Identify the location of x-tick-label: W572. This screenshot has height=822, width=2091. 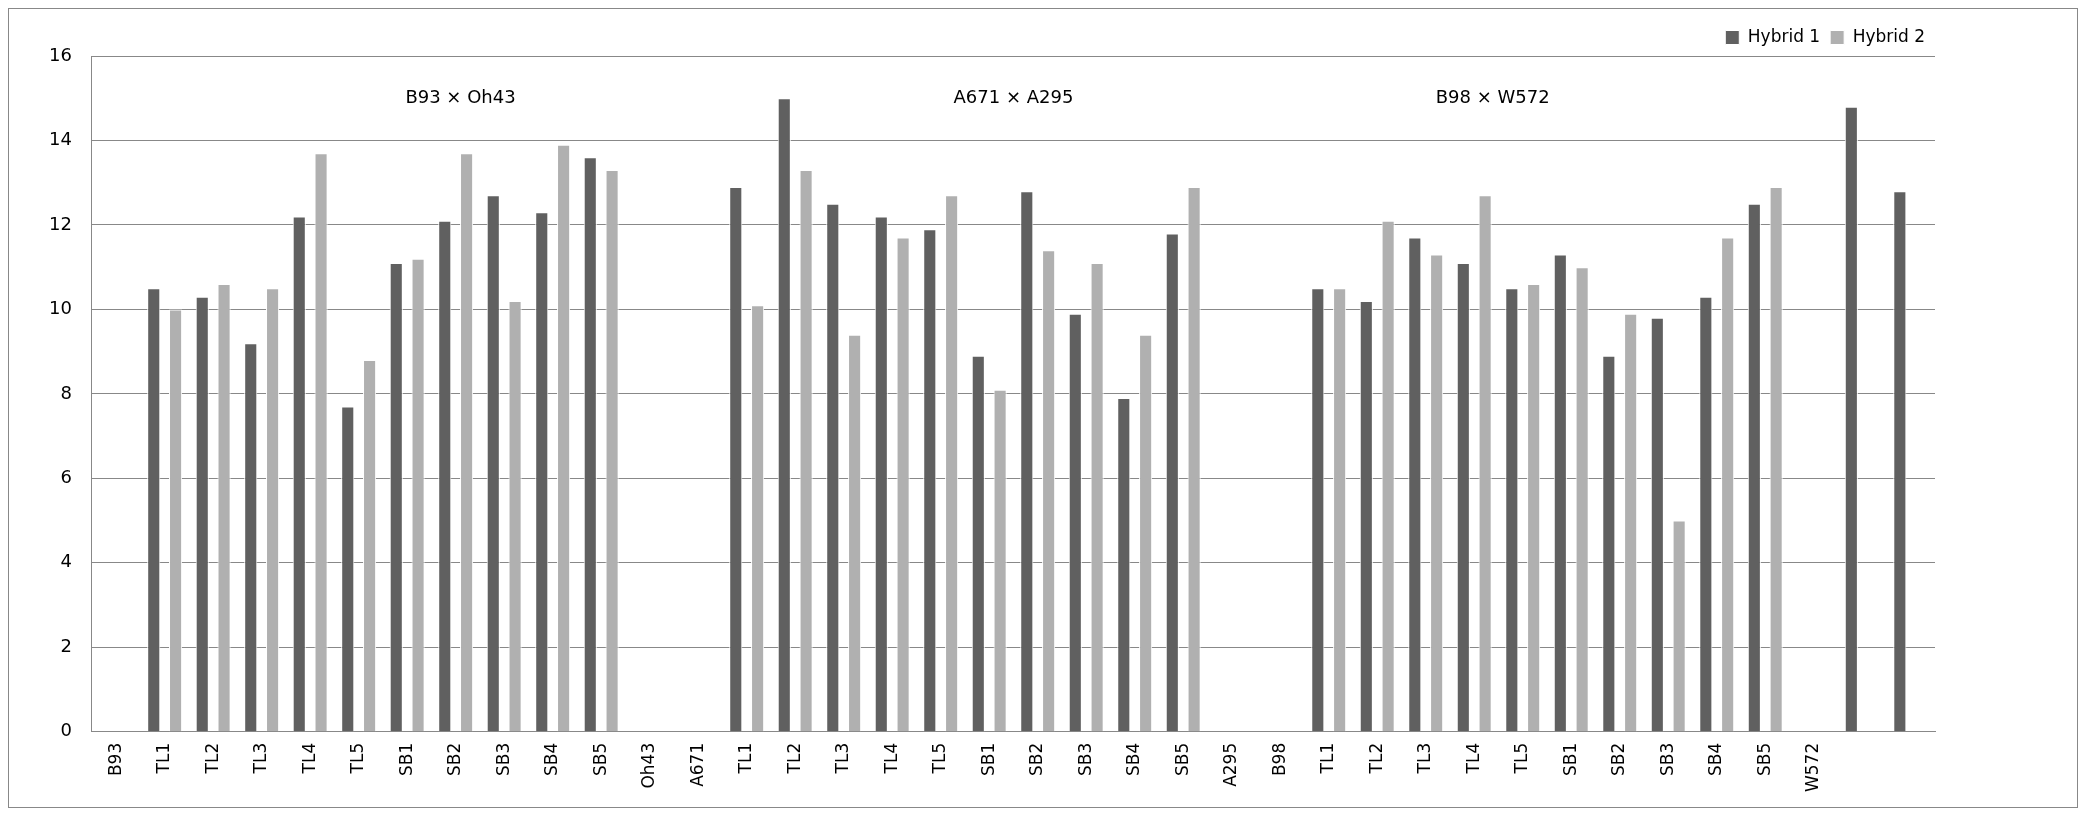
(1812, 767).